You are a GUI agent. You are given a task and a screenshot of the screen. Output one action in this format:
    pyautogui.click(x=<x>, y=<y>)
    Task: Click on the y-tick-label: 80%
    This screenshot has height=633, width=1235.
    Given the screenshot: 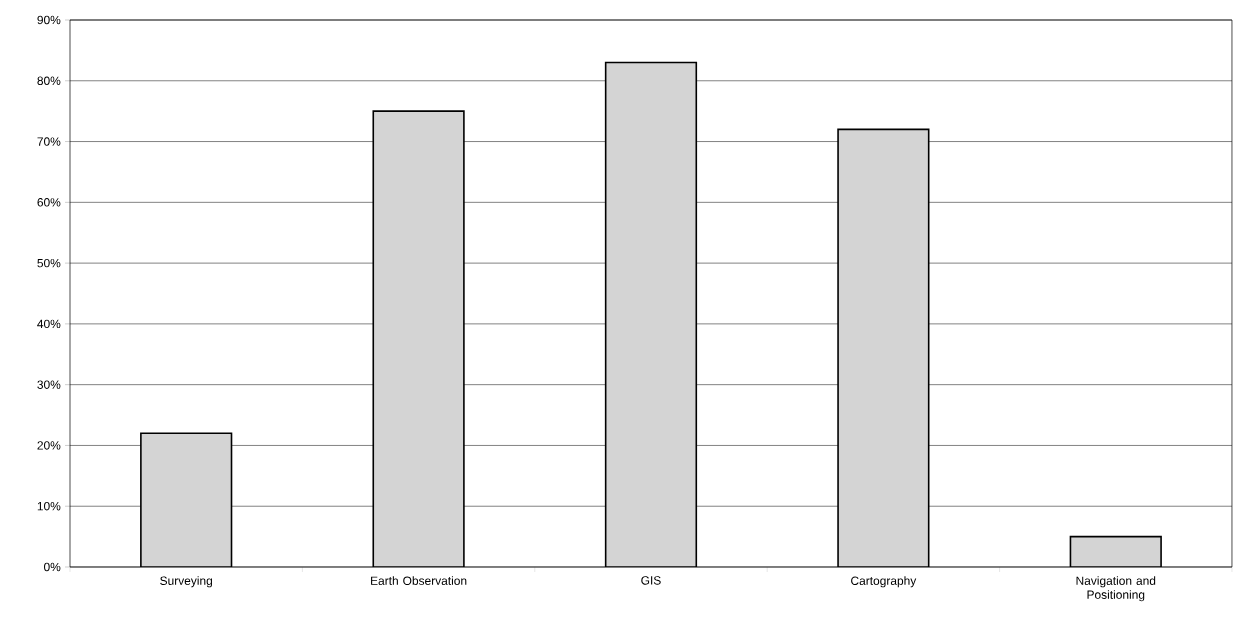 What is the action you would take?
    pyautogui.click(x=49, y=81)
    